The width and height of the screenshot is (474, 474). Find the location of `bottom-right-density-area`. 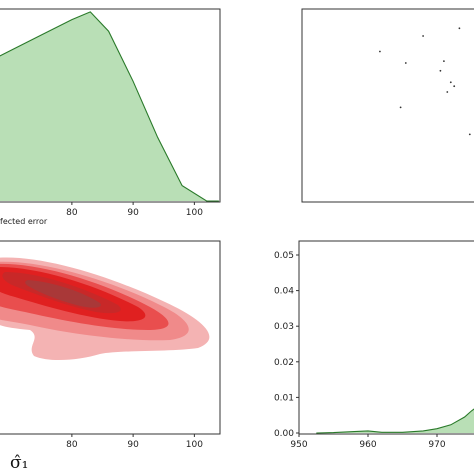

bottom-right-density-area is located at coordinates (395, 421).